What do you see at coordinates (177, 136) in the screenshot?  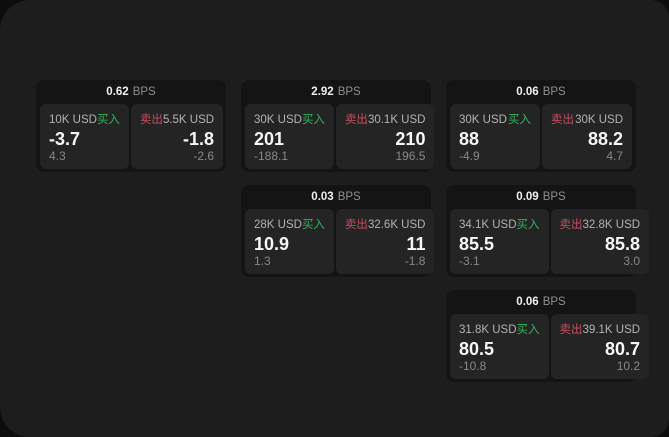 I see `sell-panel: 卖出 5.5K USD -1.8 -2.6` at bounding box center [177, 136].